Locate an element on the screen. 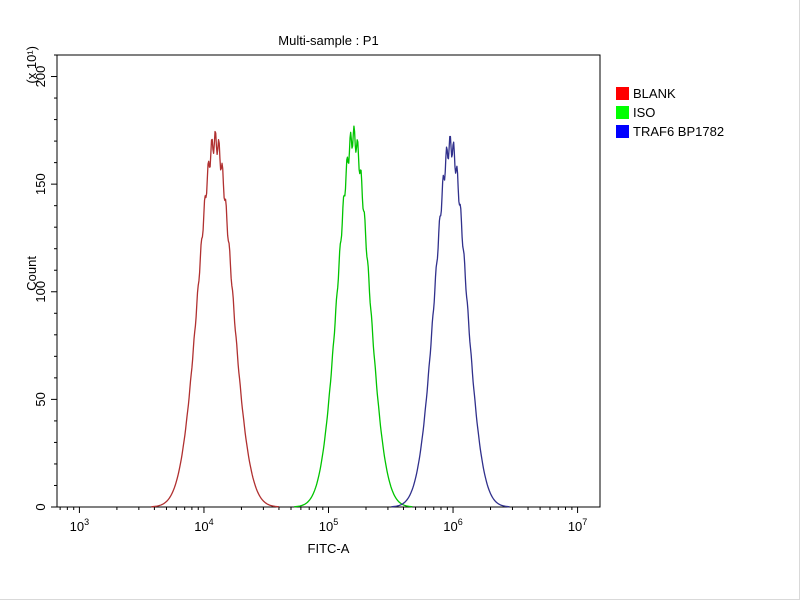  y-tick-label: 0 is located at coordinates (40, 506).